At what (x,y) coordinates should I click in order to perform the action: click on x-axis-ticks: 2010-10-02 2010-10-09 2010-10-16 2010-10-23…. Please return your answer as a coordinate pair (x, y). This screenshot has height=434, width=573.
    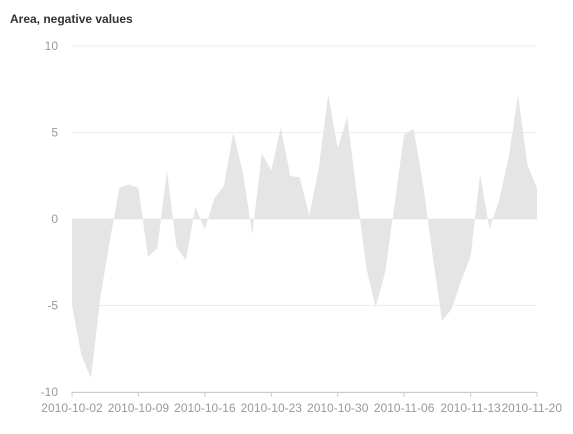
    Looking at the image, I should click on (301, 403).